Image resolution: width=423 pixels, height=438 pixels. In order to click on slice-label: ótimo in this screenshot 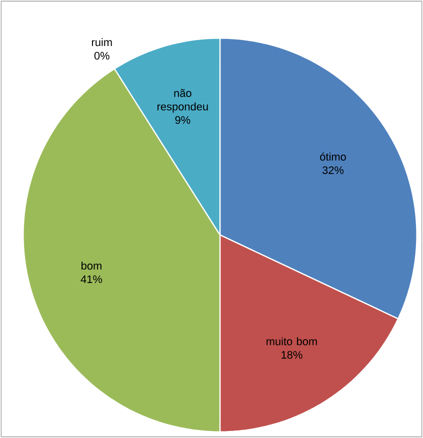, I will do `click(333, 156)`.